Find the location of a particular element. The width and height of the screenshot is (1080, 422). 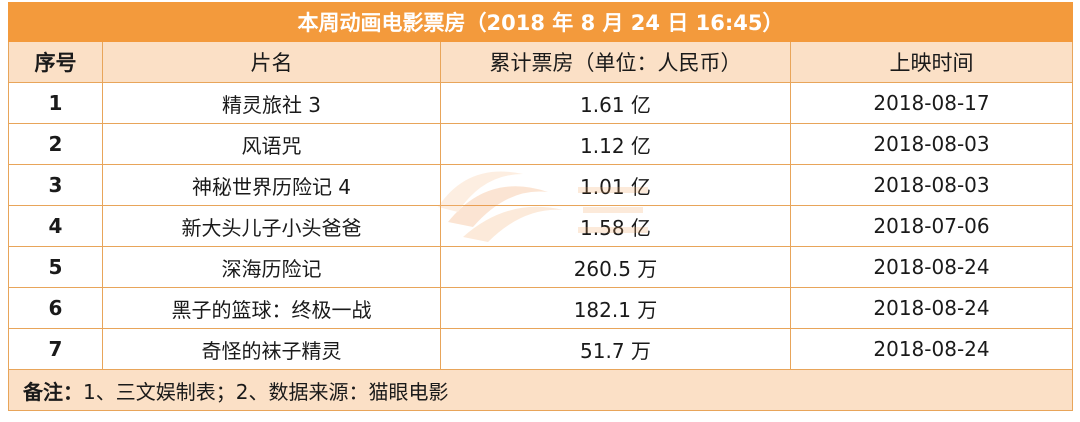

cell-index: 6 is located at coordinates (55, 308).